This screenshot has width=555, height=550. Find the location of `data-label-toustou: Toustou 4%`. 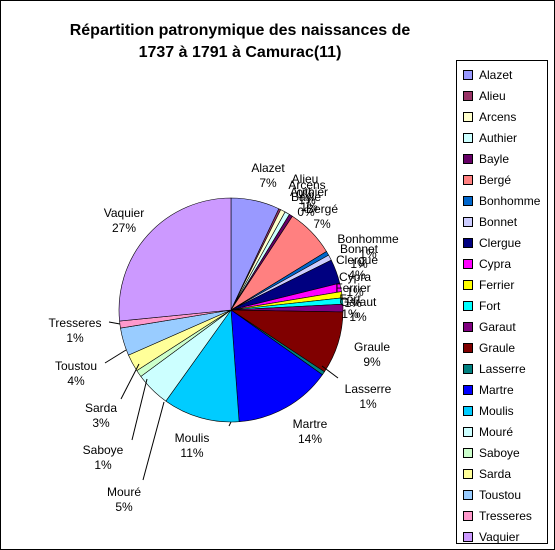

data-label-toustou: Toustou 4% is located at coordinates (76, 373).